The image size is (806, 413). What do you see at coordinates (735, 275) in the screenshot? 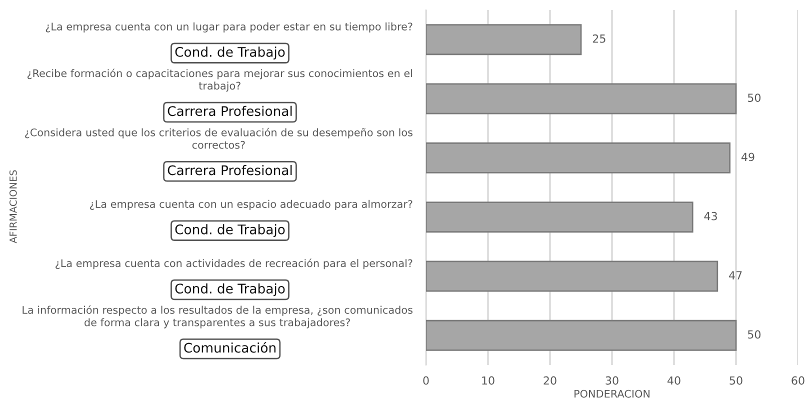
I see `data-label: 47` at bounding box center [735, 275].